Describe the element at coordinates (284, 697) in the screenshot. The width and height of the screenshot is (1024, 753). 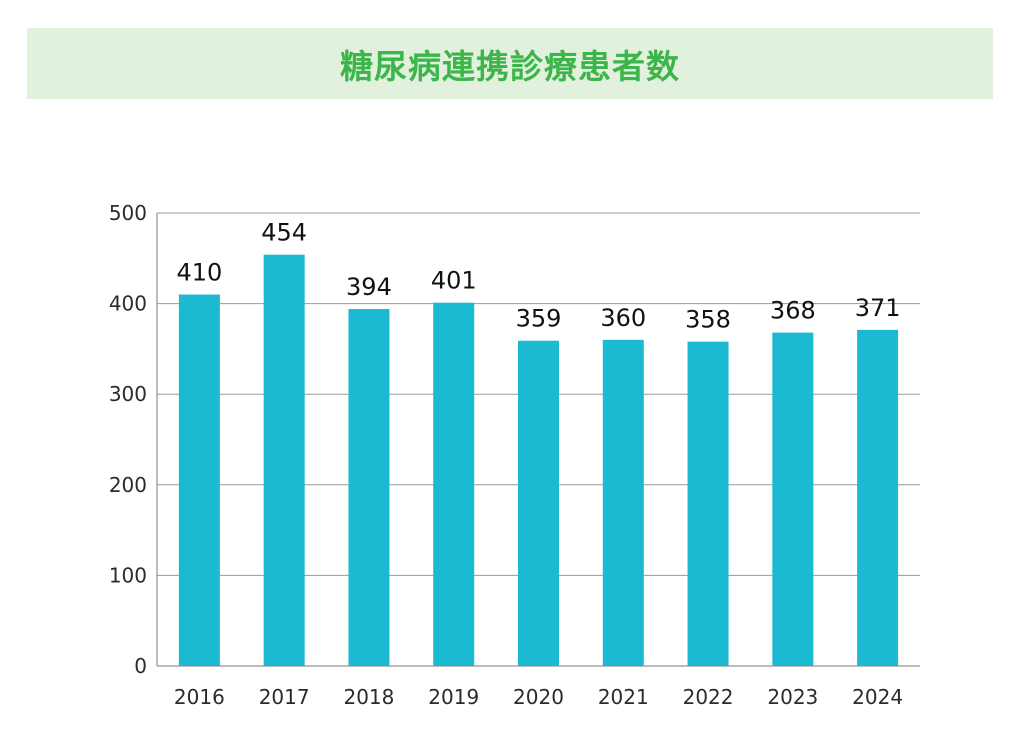
I see `x-tick-label-2017: 2017` at that location.